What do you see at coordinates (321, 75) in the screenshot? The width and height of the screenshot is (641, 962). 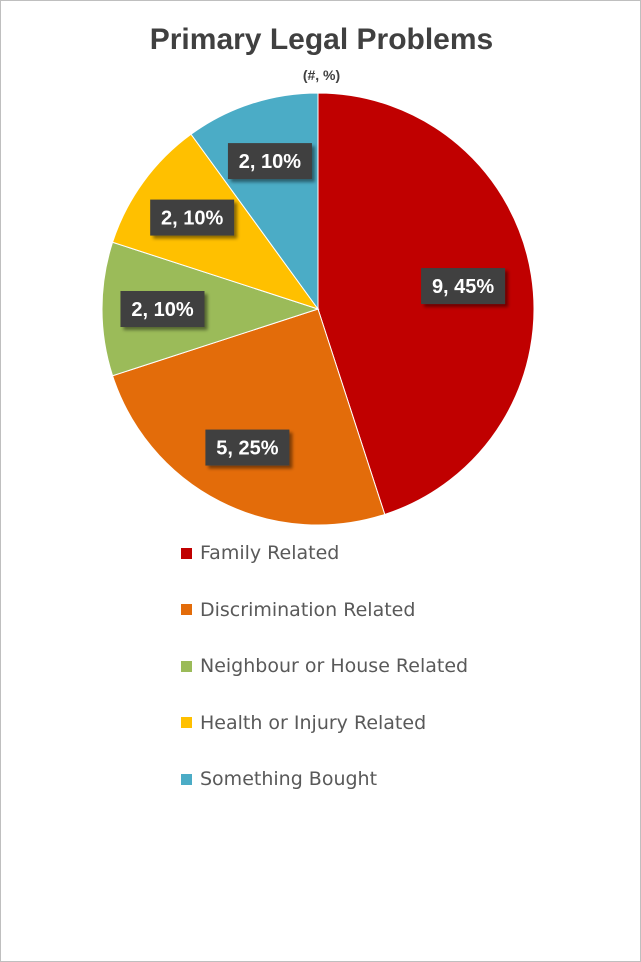 I see `chart-subtitle: (#, %)` at bounding box center [321, 75].